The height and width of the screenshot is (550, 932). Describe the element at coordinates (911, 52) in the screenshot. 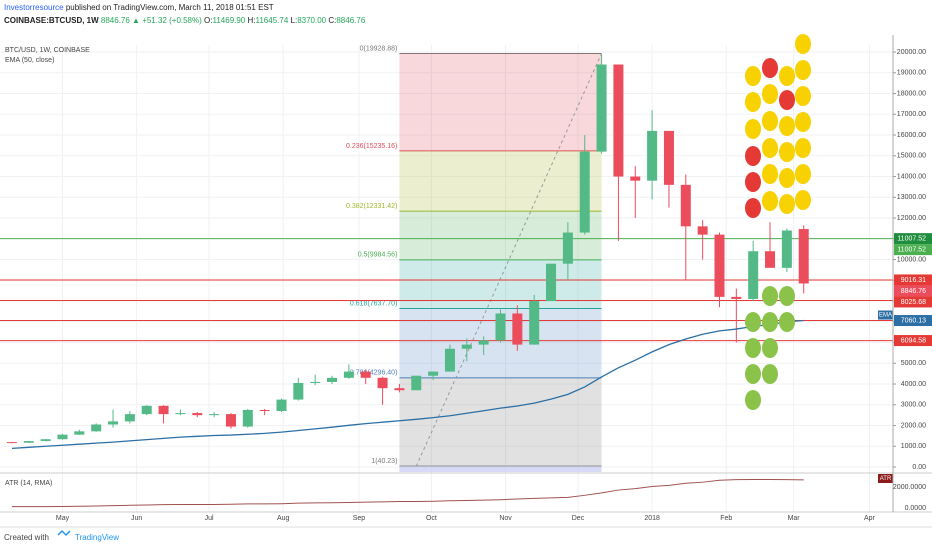

I see `y-tick-label: 20000.00` at that location.